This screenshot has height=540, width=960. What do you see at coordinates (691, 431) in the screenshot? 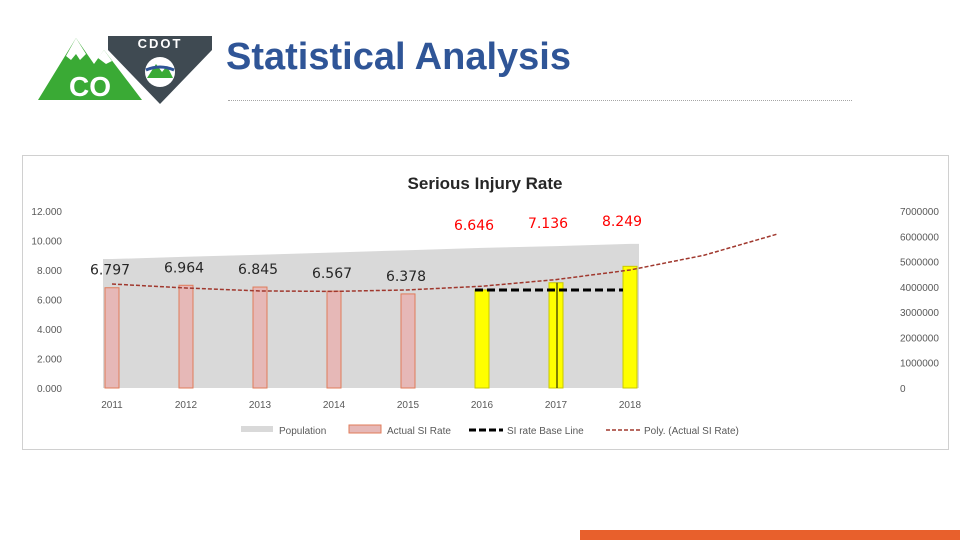
I see `legend-label-3: Poly. (Actual SI Rate)` at bounding box center [691, 431].